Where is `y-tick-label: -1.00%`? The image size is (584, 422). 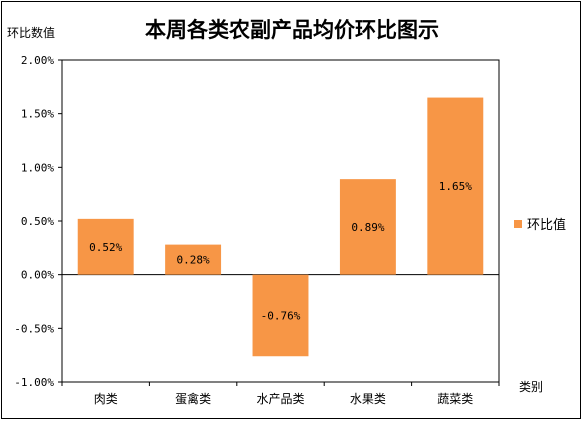
y-tick-label: -1.00% is located at coordinates (34, 382).